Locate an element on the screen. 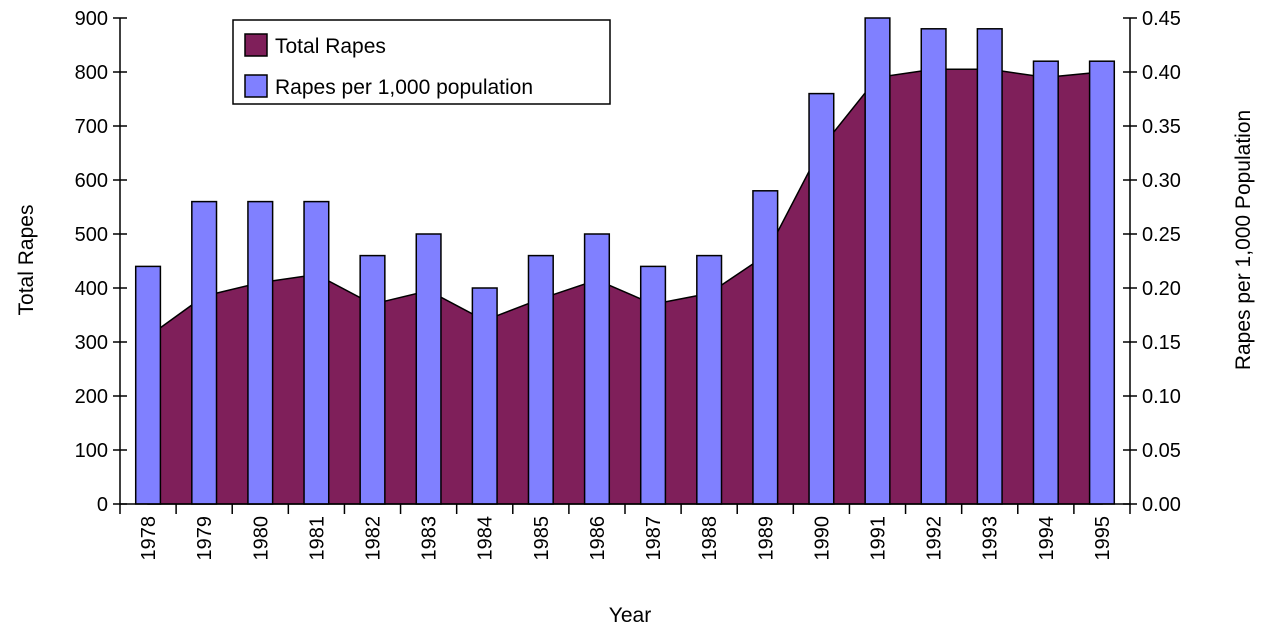 Image resolution: width=1263 pixels, height=628 pixels. bar-1994 is located at coordinates (1045, 282).